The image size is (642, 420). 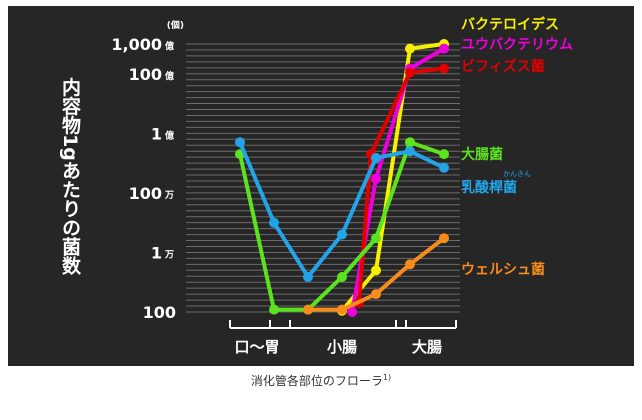 What do you see at coordinates (482, 154) in the screenshot?
I see `legend-entry: 大腸菌` at bounding box center [482, 154].